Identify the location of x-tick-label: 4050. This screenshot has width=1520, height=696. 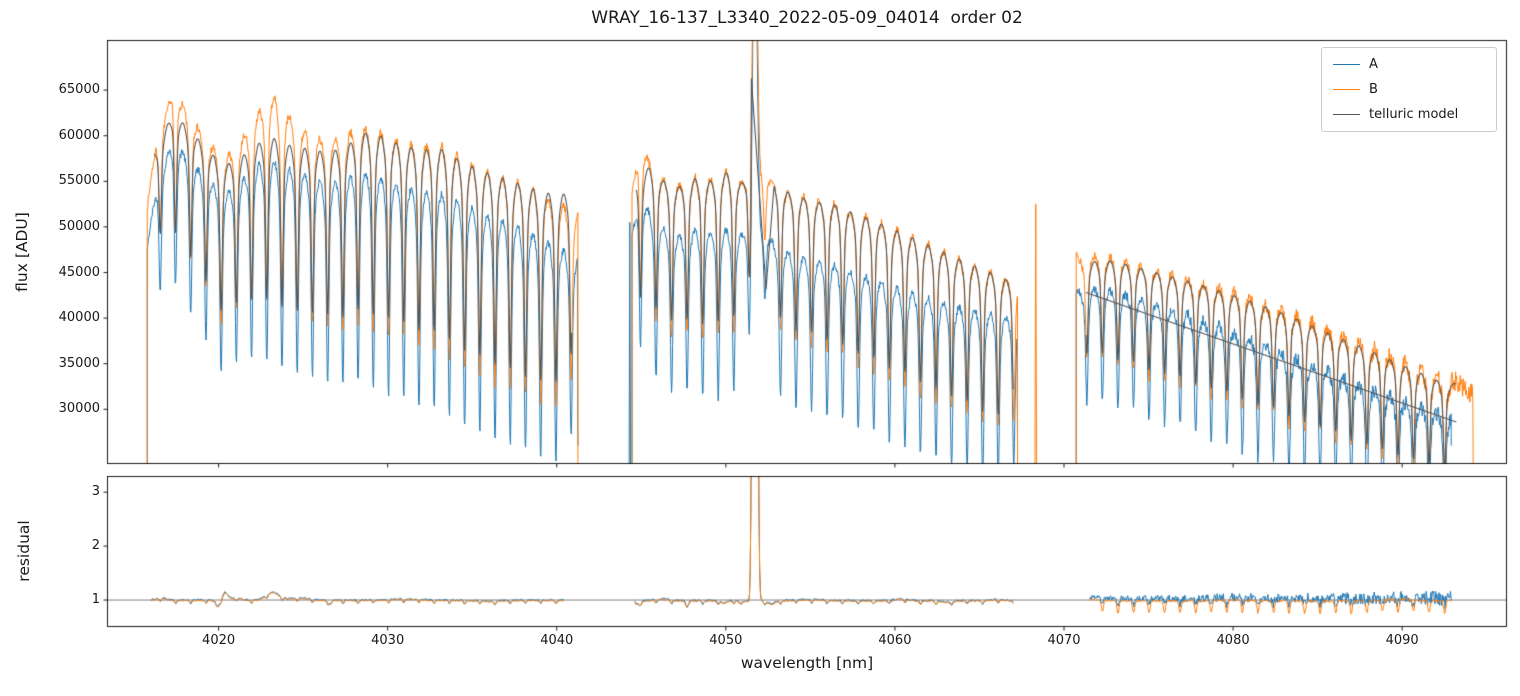
(726, 640).